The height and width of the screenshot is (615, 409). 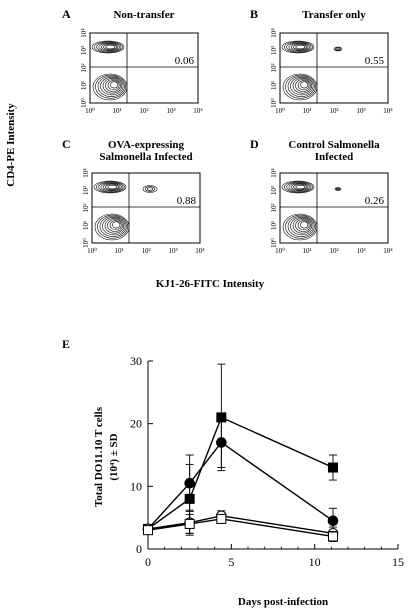 I want to click on quadrant-percent: 0.06, so click(x=185, y=61).